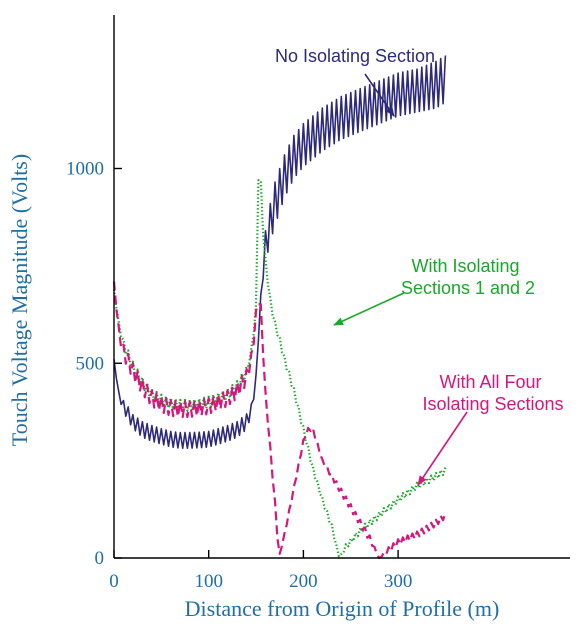 Image resolution: width=578 pixels, height=633 pixels. I want to click on x-tick-label: 300, so click(398, 581).